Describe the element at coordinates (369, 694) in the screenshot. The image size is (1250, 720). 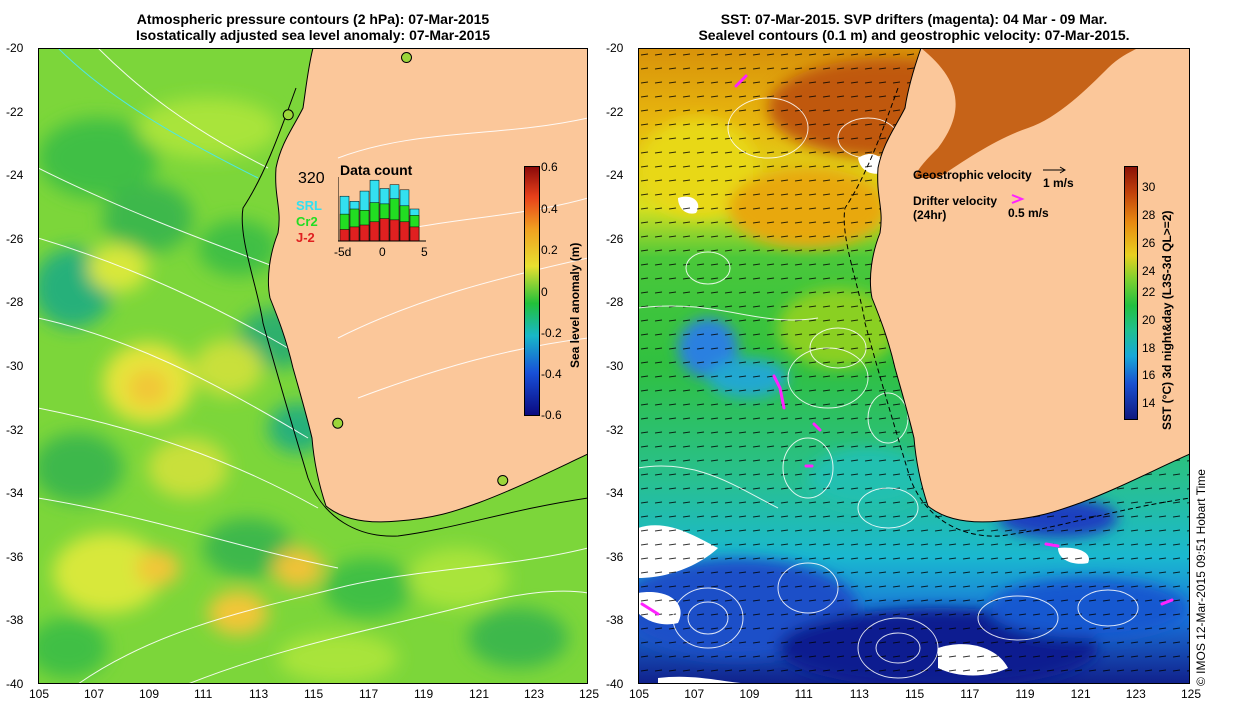
I see `left-x-tick: 117` at that location.